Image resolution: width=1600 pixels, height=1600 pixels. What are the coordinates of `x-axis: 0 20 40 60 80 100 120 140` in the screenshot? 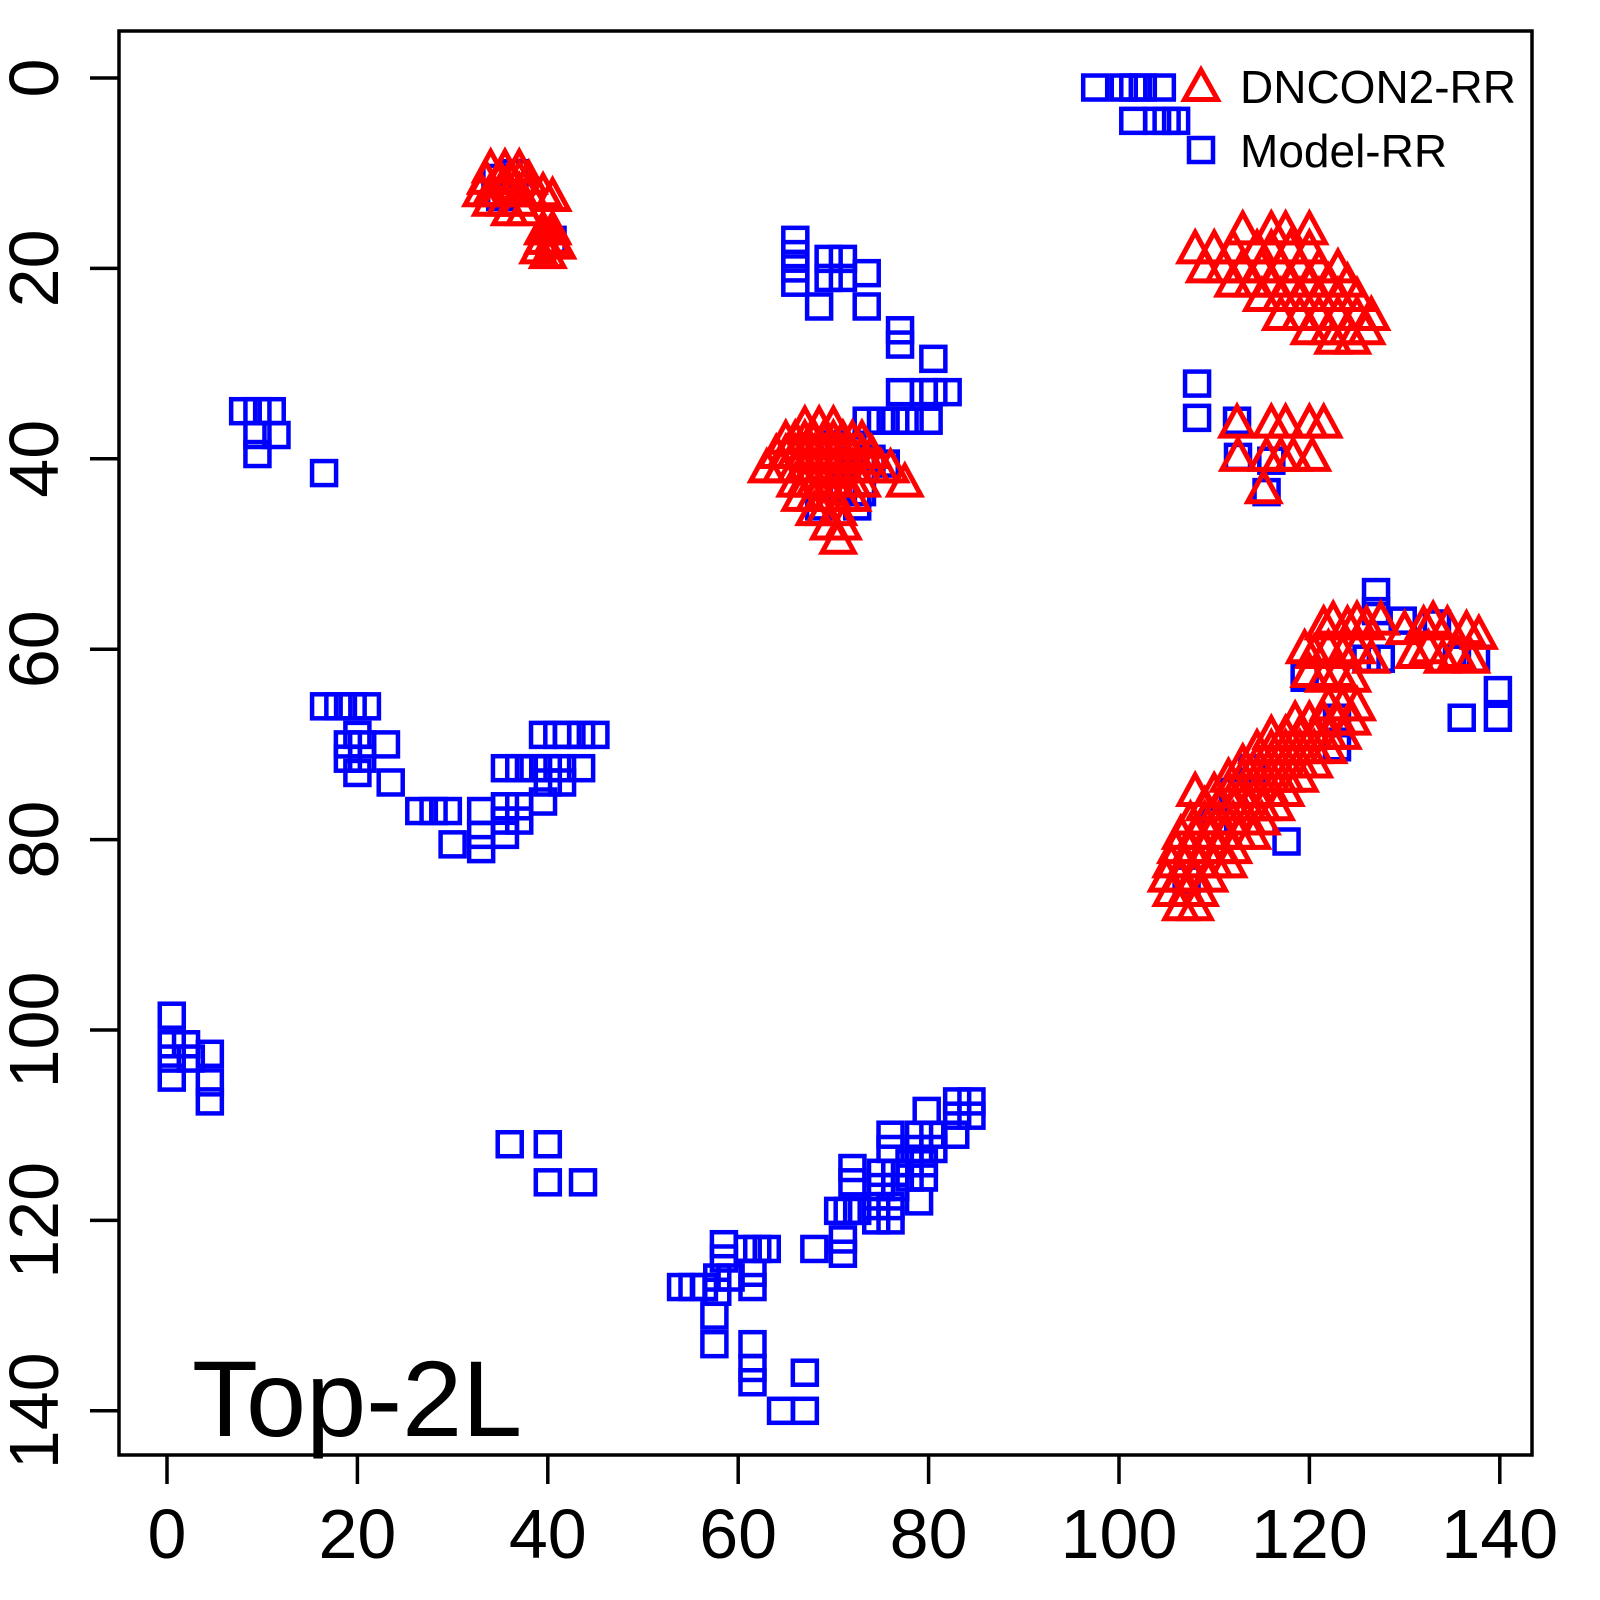 It's located at (853, 1514).